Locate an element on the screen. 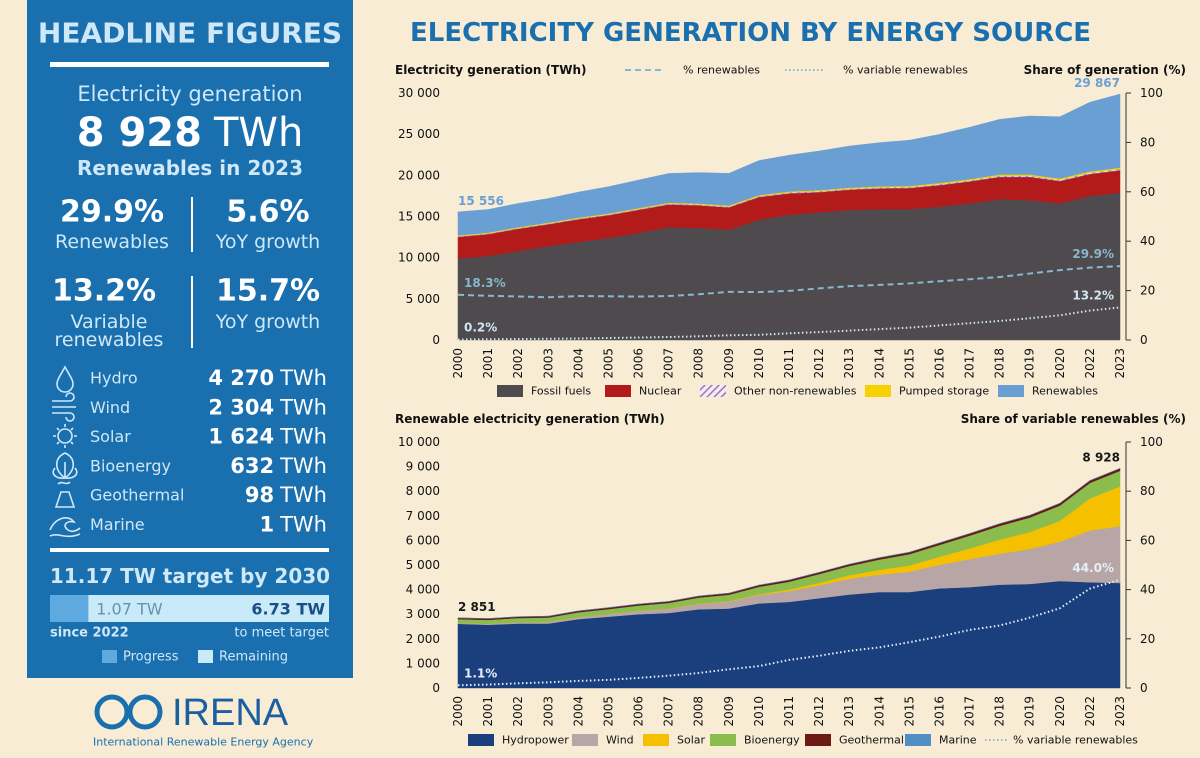 This screenshot has width=1200, height=758. x-tick-label: 2017 is located at coordinates (970, 363).